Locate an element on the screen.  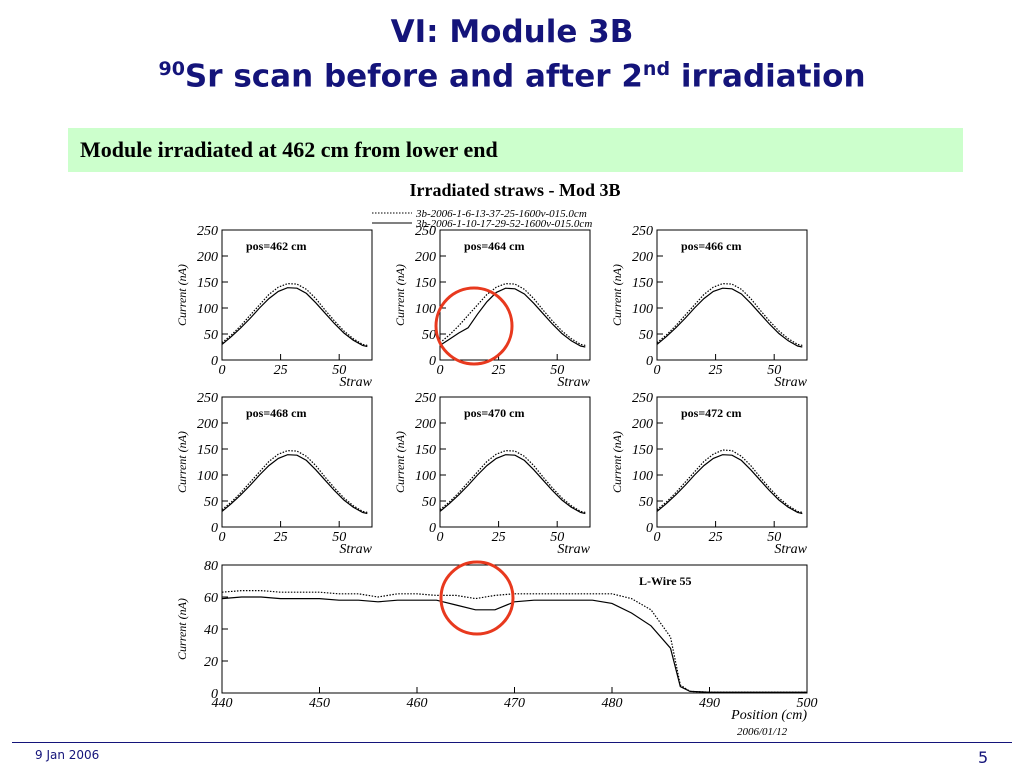
x-tick-label: 490 is located at coordinates (709, 703).